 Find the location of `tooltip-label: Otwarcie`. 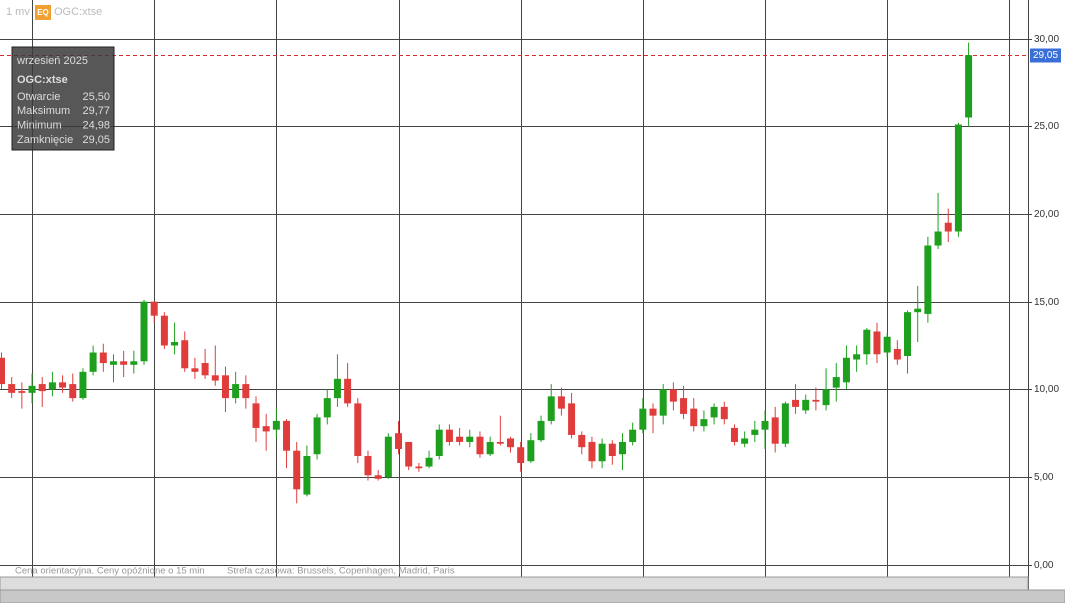

tooltip-label: Otwarcie is located at coordinates (38, 97).